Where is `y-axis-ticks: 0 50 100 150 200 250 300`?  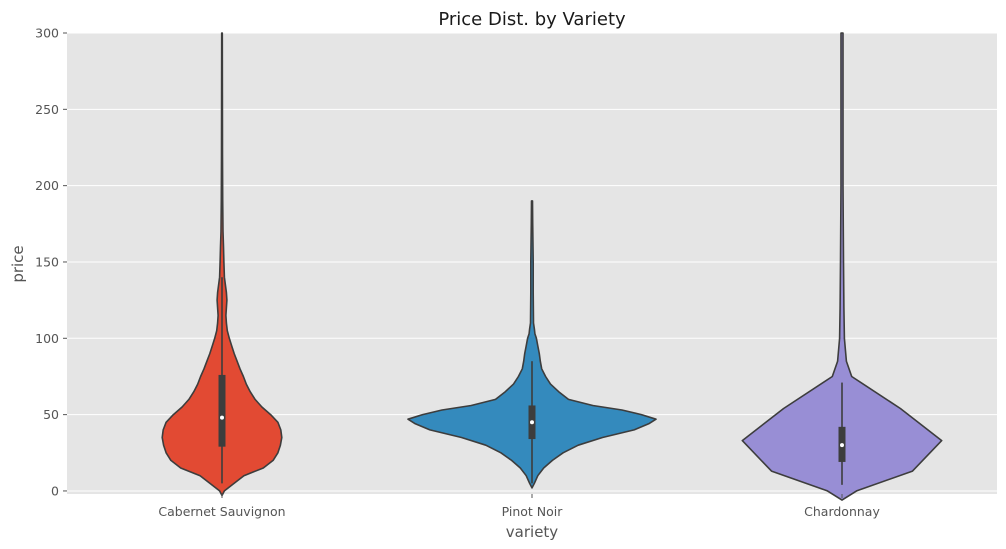 y-axis-ticks: 0 50 100 150 200 250 300 is located at coordinates (51, 262).